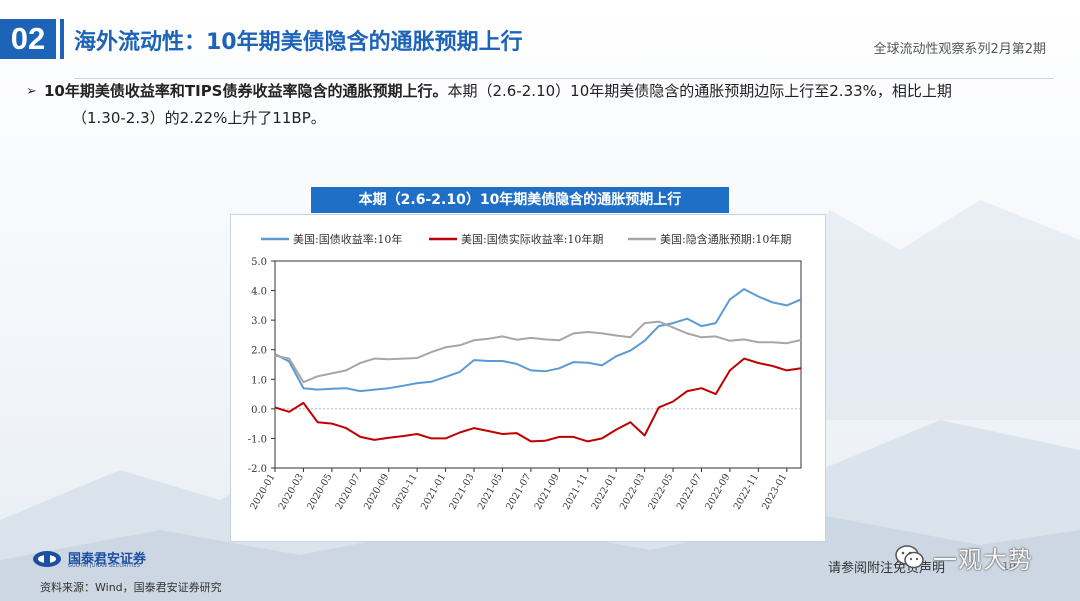  I want to click on summary-line-2: （1.30-2.3）的2.22%上升了11BP。, so click(199, 118).